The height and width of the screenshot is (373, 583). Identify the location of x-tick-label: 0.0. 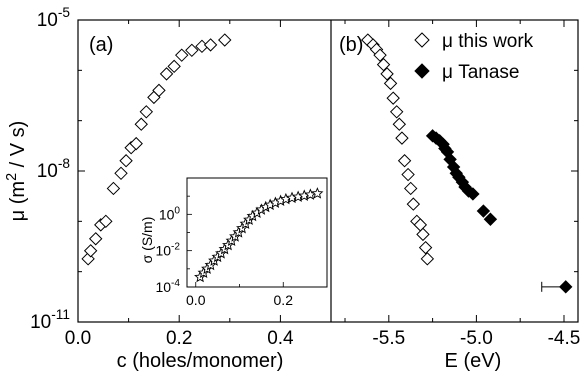
(78, 338).